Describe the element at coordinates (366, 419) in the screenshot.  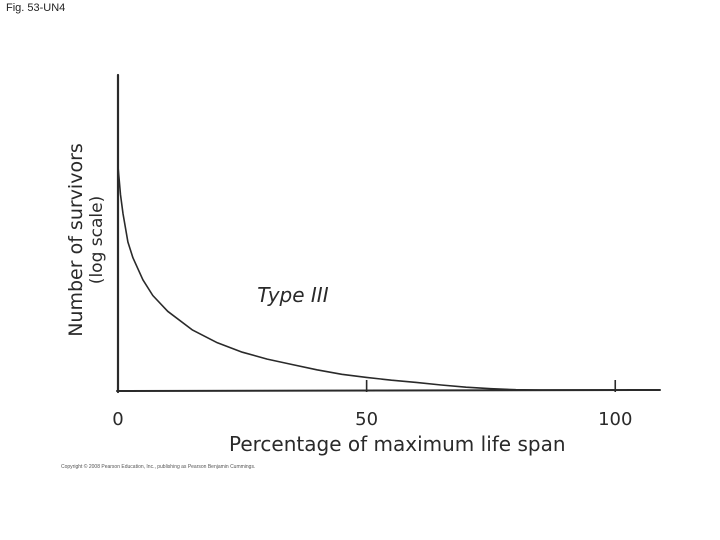
I see `x-tick-label-50: 50` at that location.